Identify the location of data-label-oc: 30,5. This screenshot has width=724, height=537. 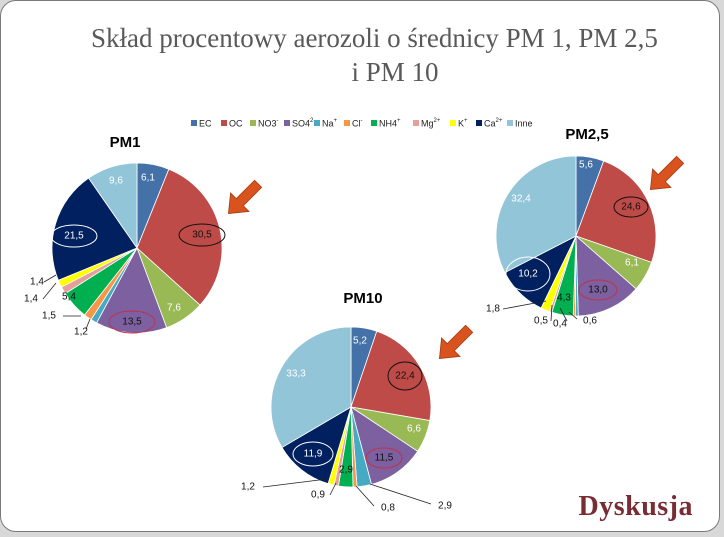
(202, 235).